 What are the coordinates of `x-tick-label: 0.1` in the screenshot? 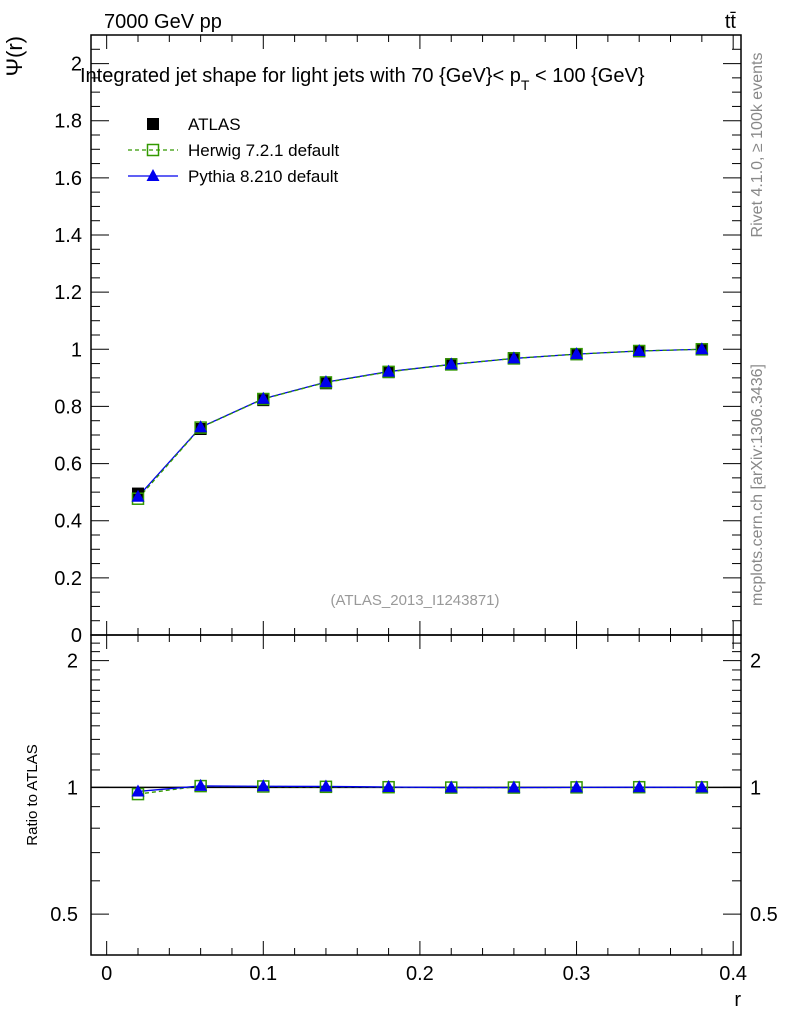 It's located at (263, 974).